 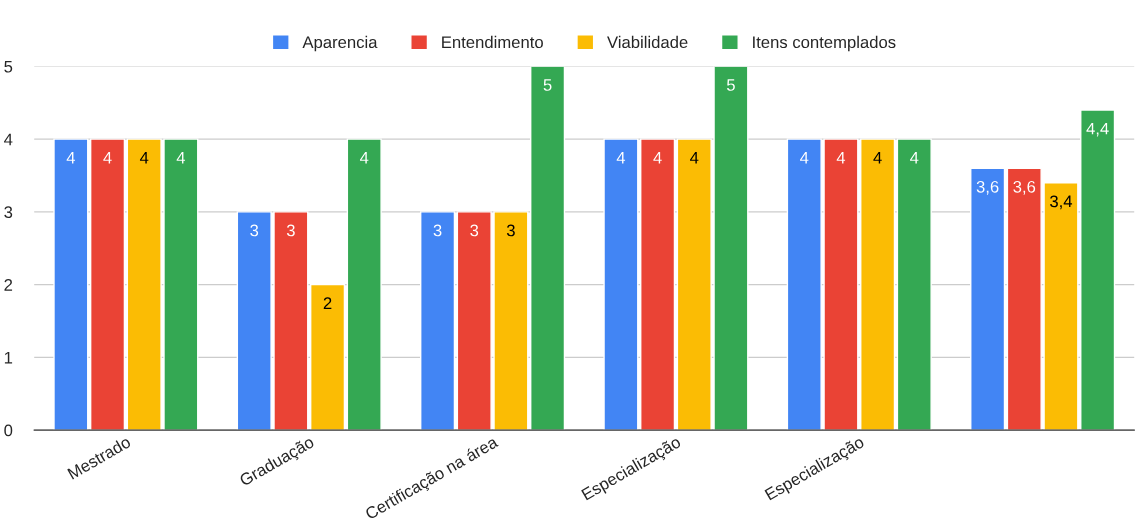 I want to click on y-tick-label: 0, so click(x=8, y=430).